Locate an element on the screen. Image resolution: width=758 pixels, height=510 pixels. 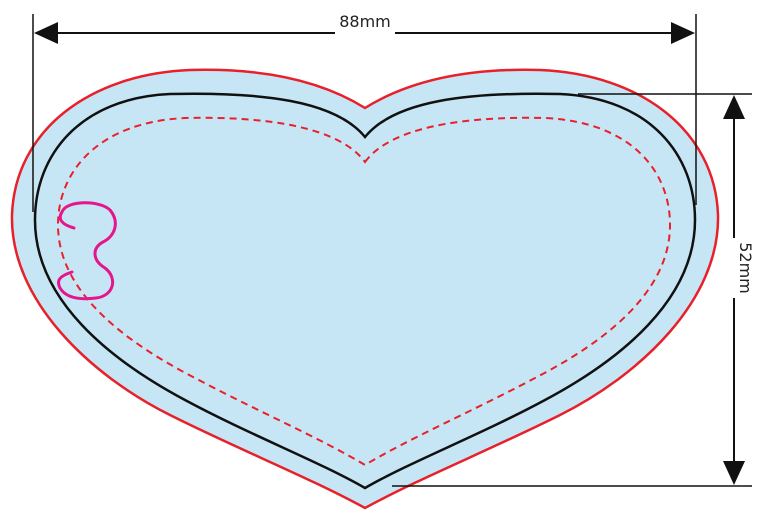
width-arrow-right is located at coordinates (683, 33).